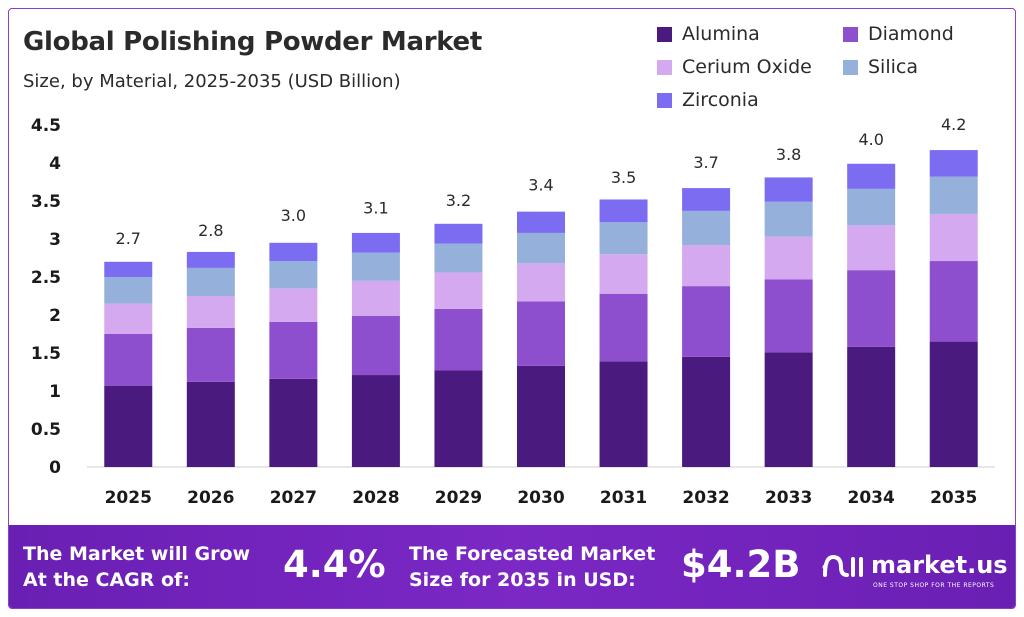 The width and height of the screenshot is (1024, 617). I want to click on x-tick-label: 2031, so click(623, 498).